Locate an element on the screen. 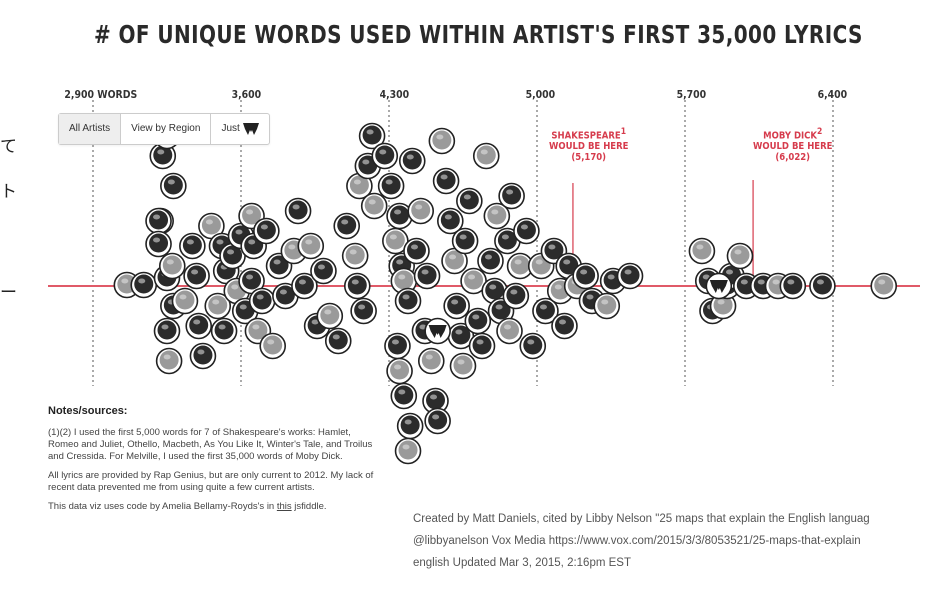 The height and width of the screenshot is (592, 940). view-by-region-label: View by Region is located at coordinates (166, 128).